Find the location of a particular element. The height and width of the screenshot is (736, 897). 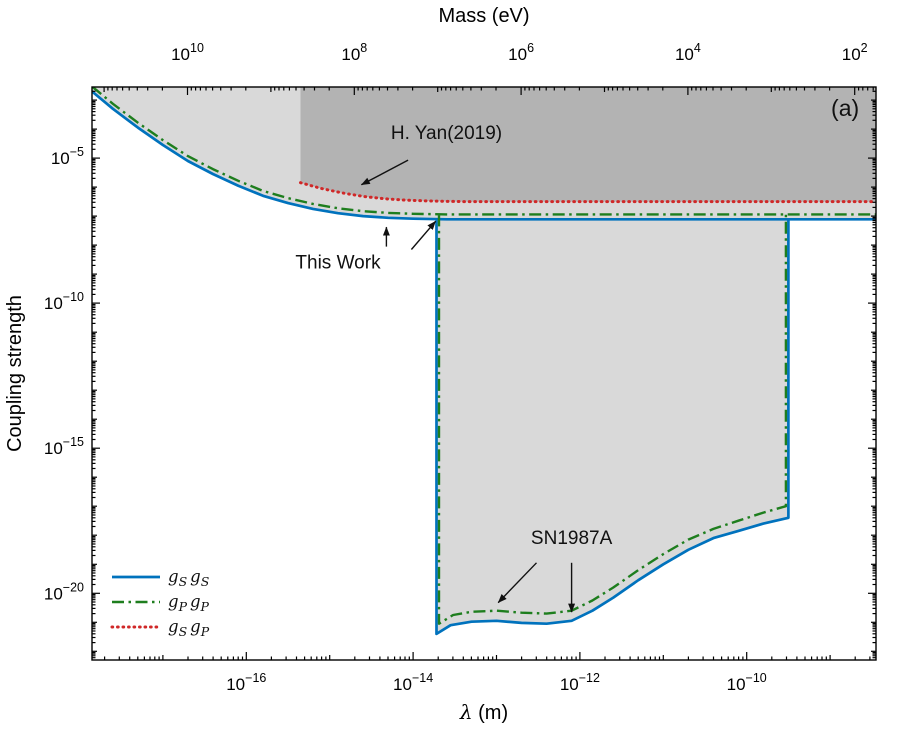

y-tick-label: 10−5 is located at coordinates (67, 156).